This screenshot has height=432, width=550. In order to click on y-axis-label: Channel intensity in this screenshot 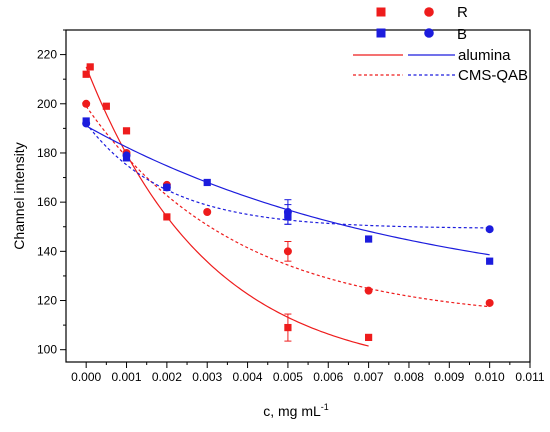, I will do `click(19, 195)`.